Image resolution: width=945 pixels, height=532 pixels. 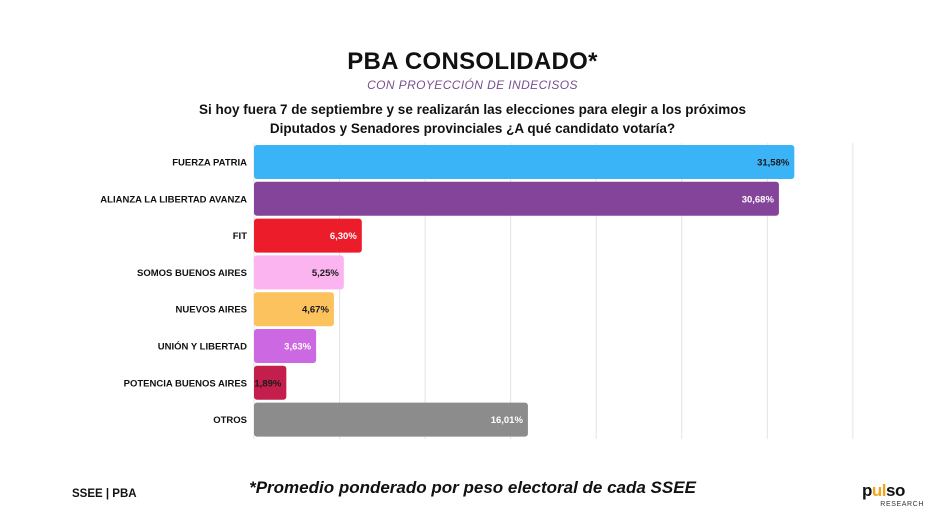 What do you see at coordinates (209, 163) in the screenshot?
I see `category-label: FUERZA PATRIA` at bounding box center [209, 163].